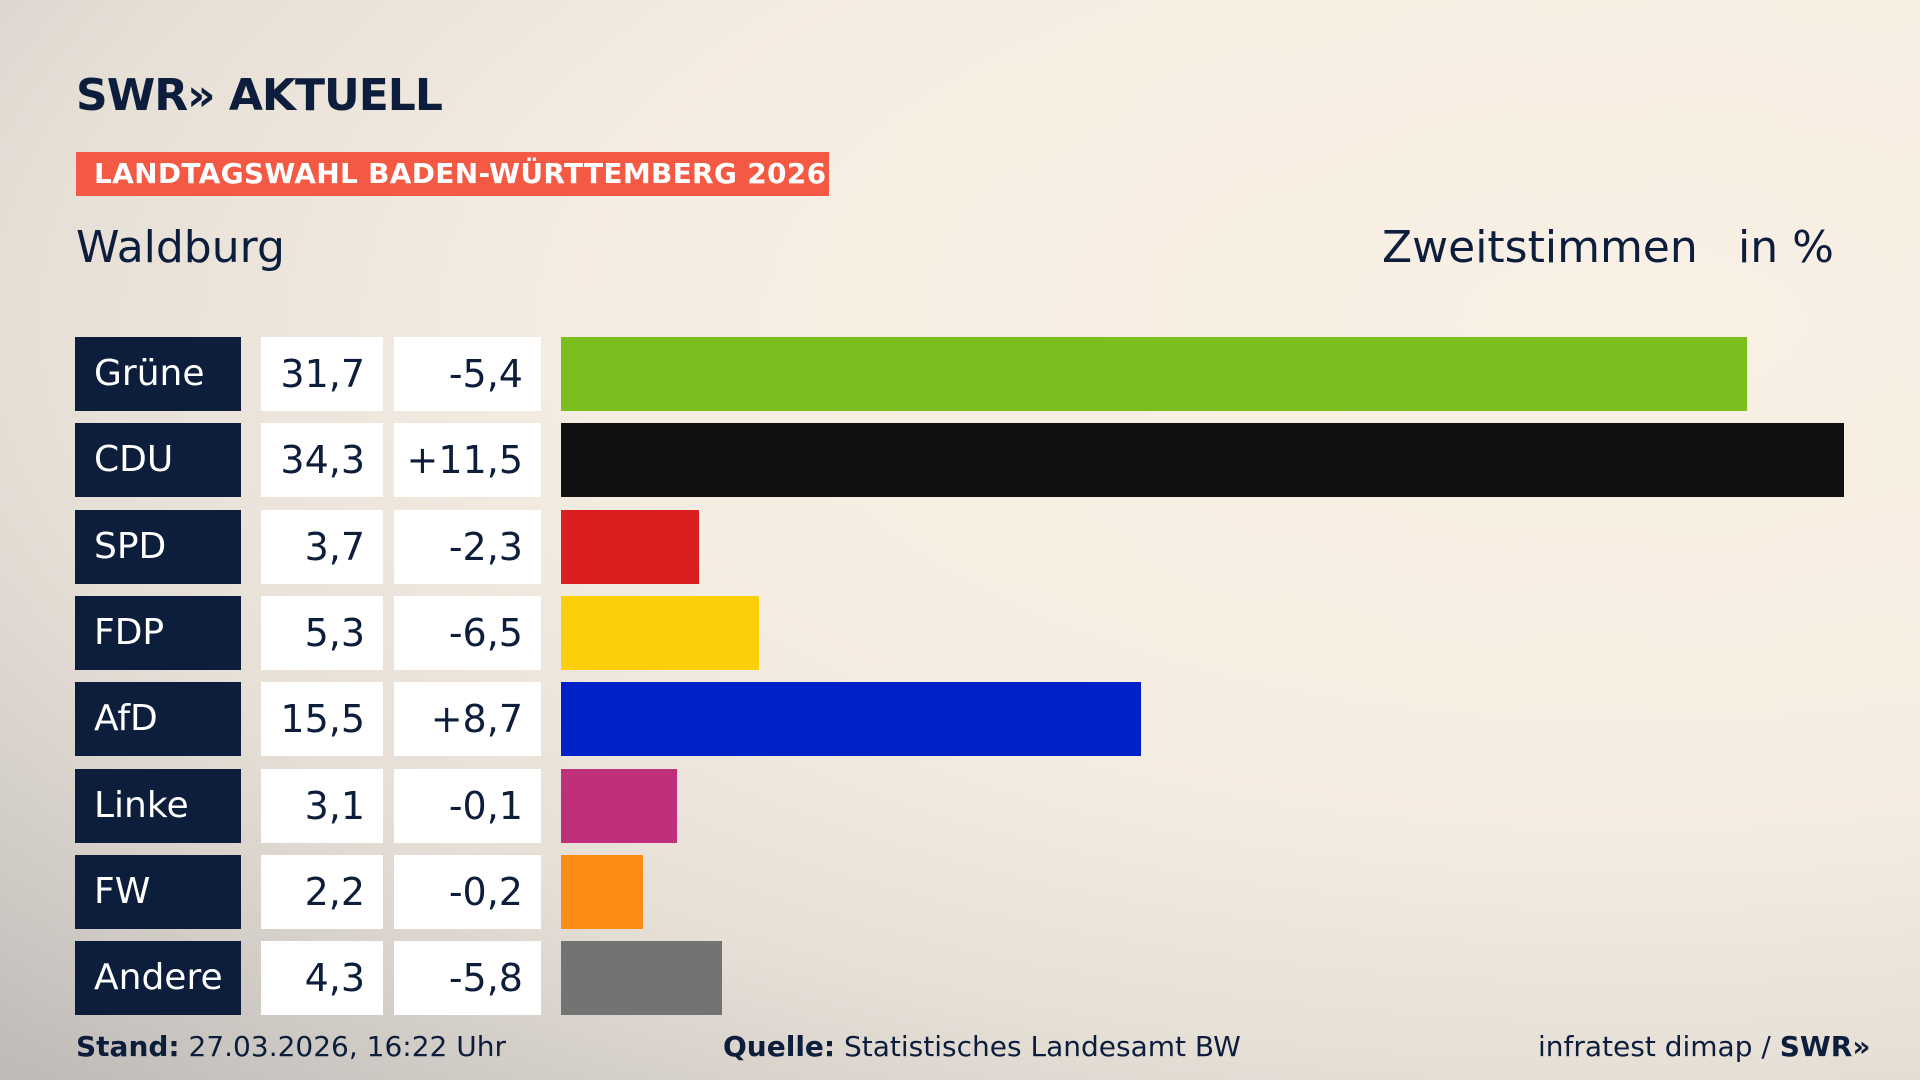 Image resolution: width=1920 pixels, height=1080 pixels. I want to click on bar-cdu, so click(1202, 460).